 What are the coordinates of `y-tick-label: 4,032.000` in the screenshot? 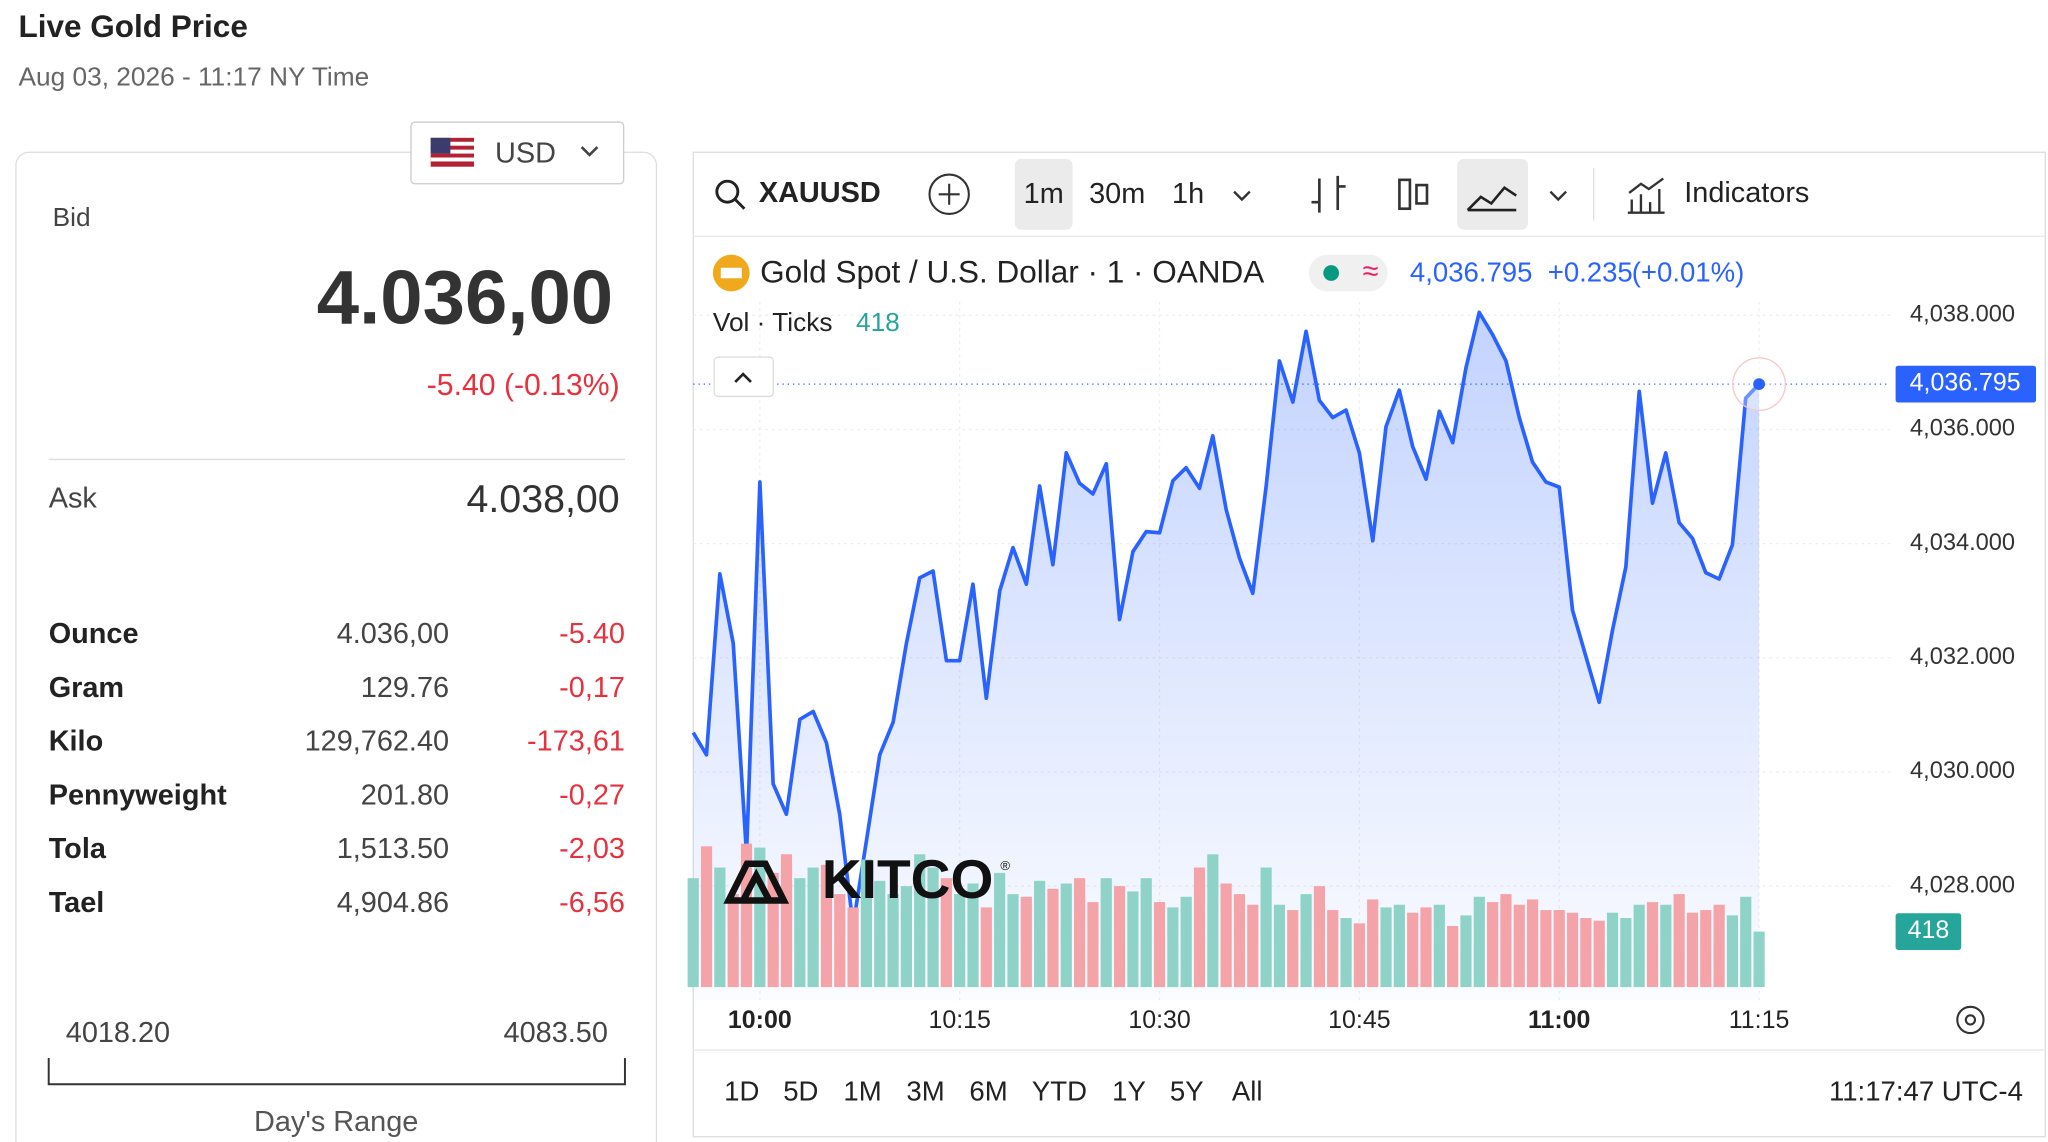 It's located at (1962, 657).